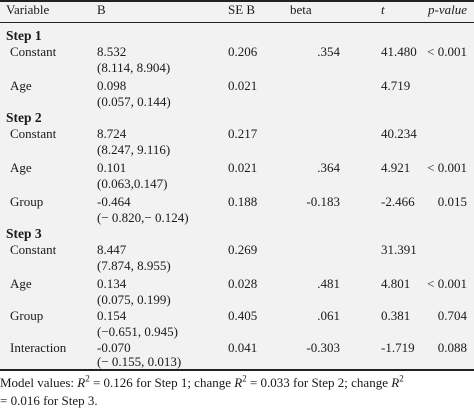  Describe the element at coordinates (328, 51) in the screenshot. I see `row-beta: .354` at that location.